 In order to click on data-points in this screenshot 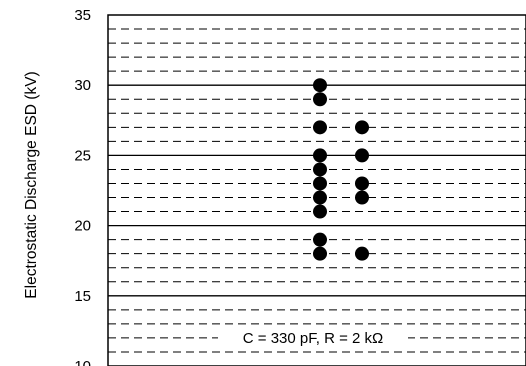, I will do `click(341, 169)`.